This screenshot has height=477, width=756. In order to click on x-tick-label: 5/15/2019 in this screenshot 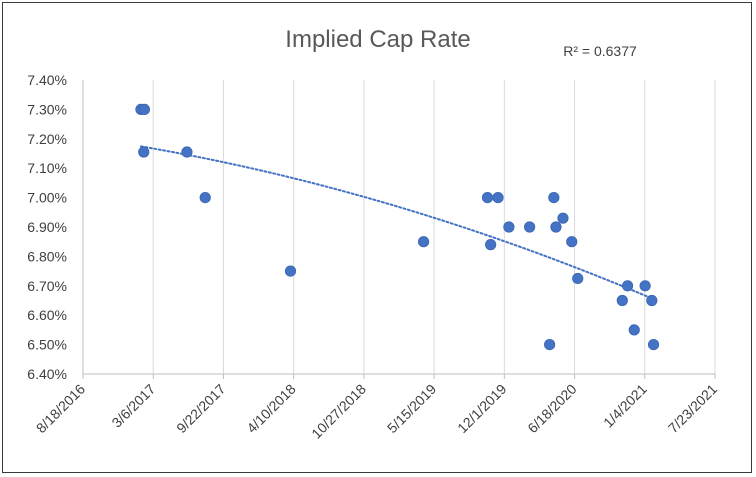, I will do `click(412, 409)`.